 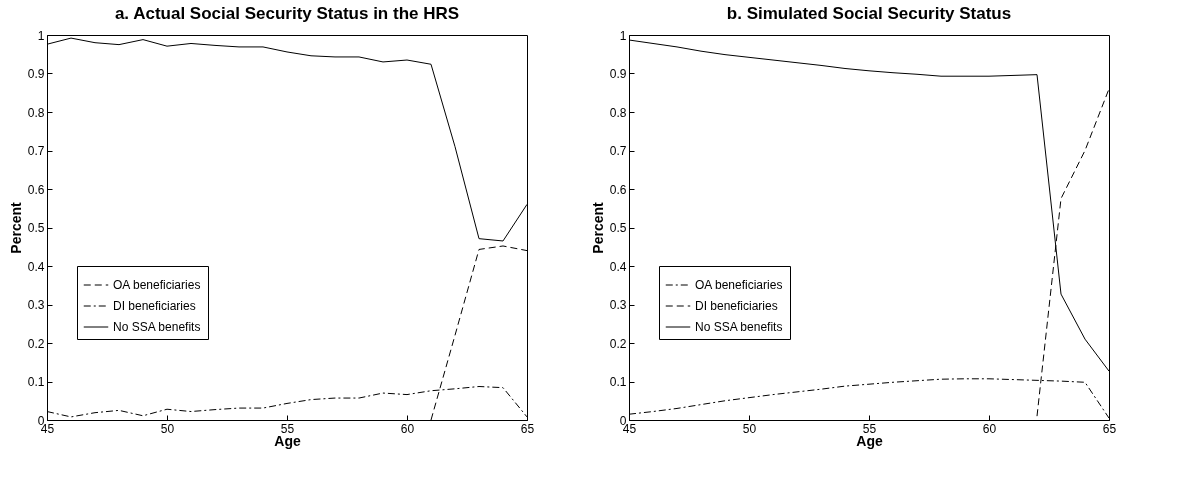 I want to click on chart-title: b. Simulated Social Security Status, so click(x=869, y=13).